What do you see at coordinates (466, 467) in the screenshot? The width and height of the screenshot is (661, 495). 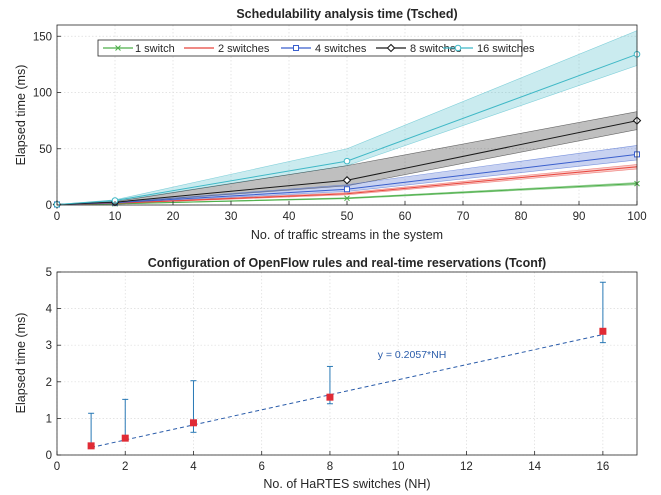 I see `x-tick-label: 12` at bounding box center [466, 467].